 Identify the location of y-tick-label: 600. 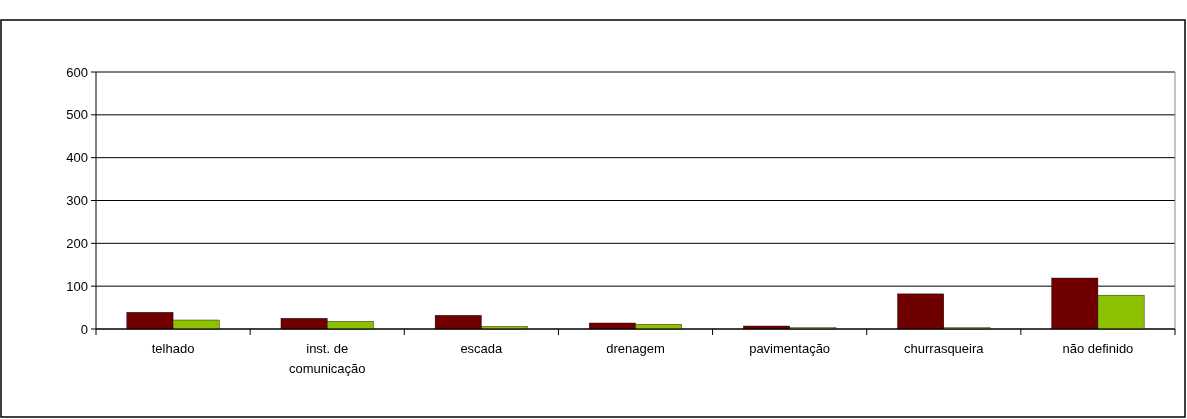
(77, 72).